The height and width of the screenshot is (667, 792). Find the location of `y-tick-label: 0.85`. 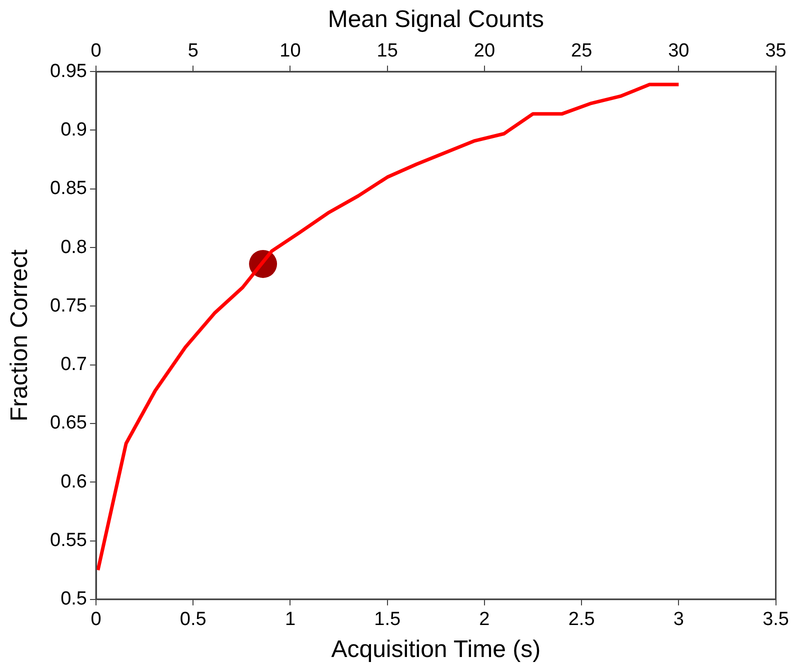

y-tick-label: 0.85 is located at coordinates (68, 189).